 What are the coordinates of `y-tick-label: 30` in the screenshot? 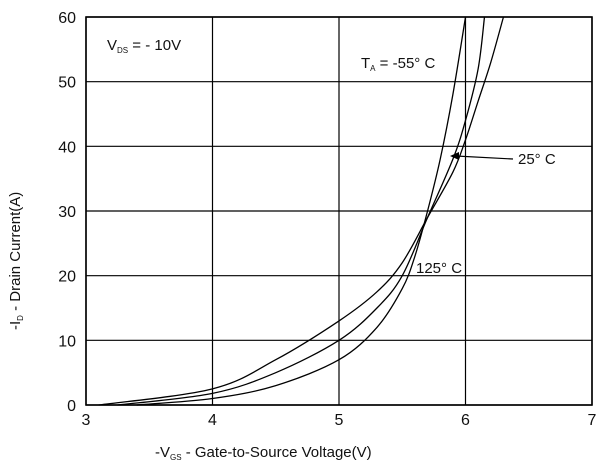 It's located at (67, 212).